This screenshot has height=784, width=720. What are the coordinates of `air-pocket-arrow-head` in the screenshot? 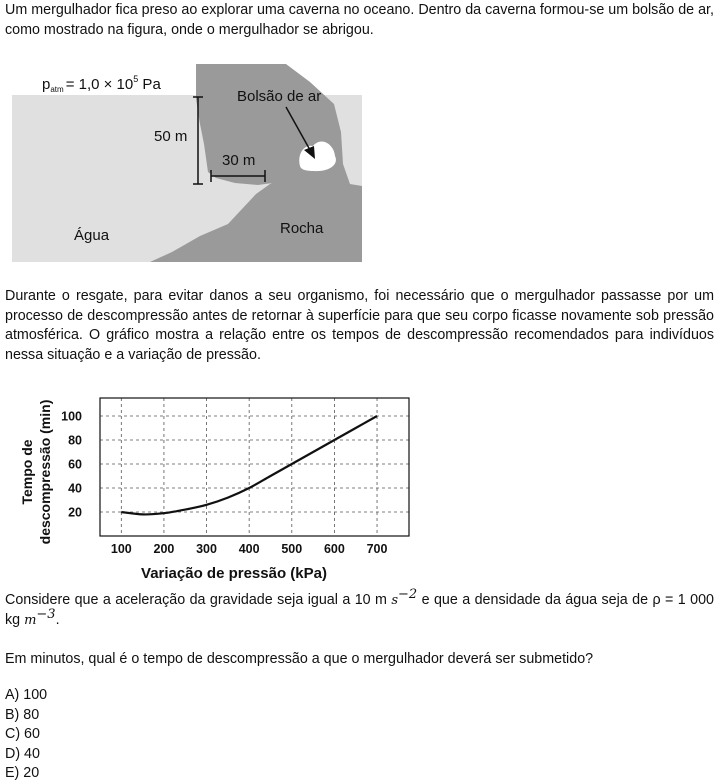 It's located at (309, 152).